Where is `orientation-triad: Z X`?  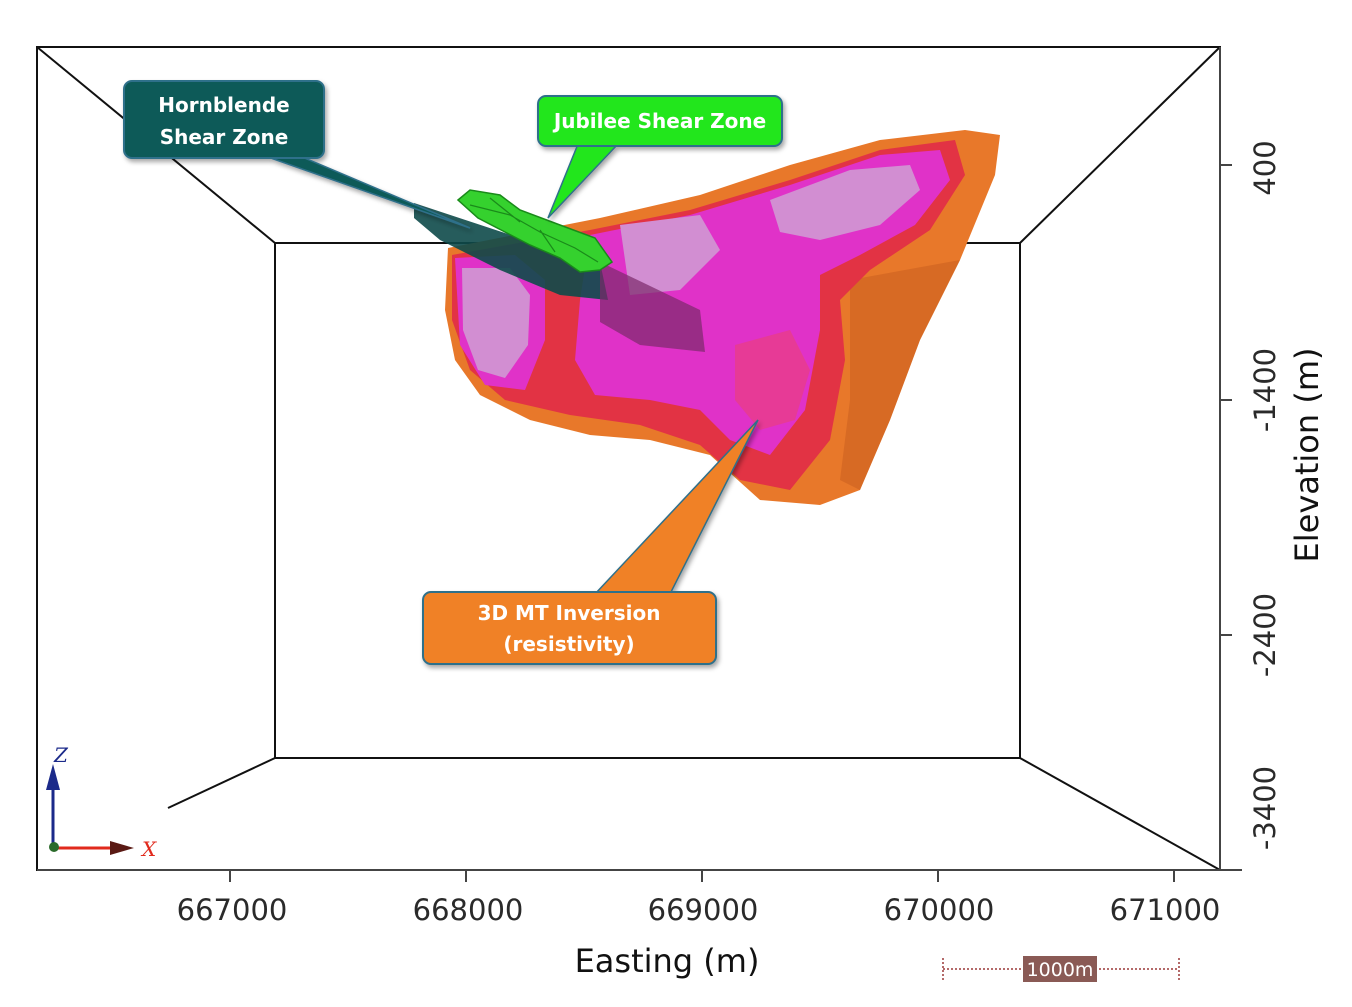 orientation-triad: Z X is located at coordinates (101, 802).